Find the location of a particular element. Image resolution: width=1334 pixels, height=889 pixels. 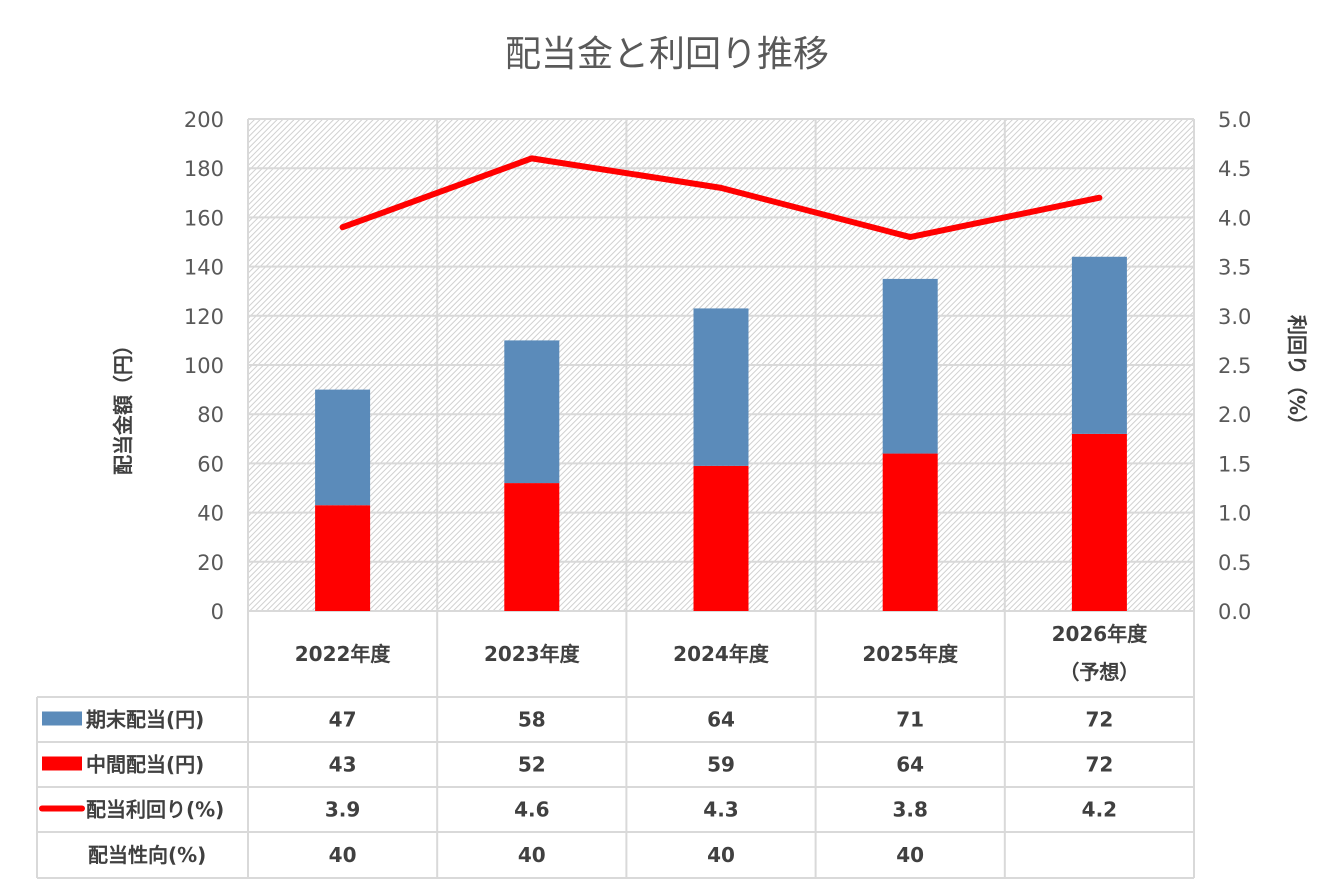

bar-interim-2022年度 is located at coordinates (343, 558).